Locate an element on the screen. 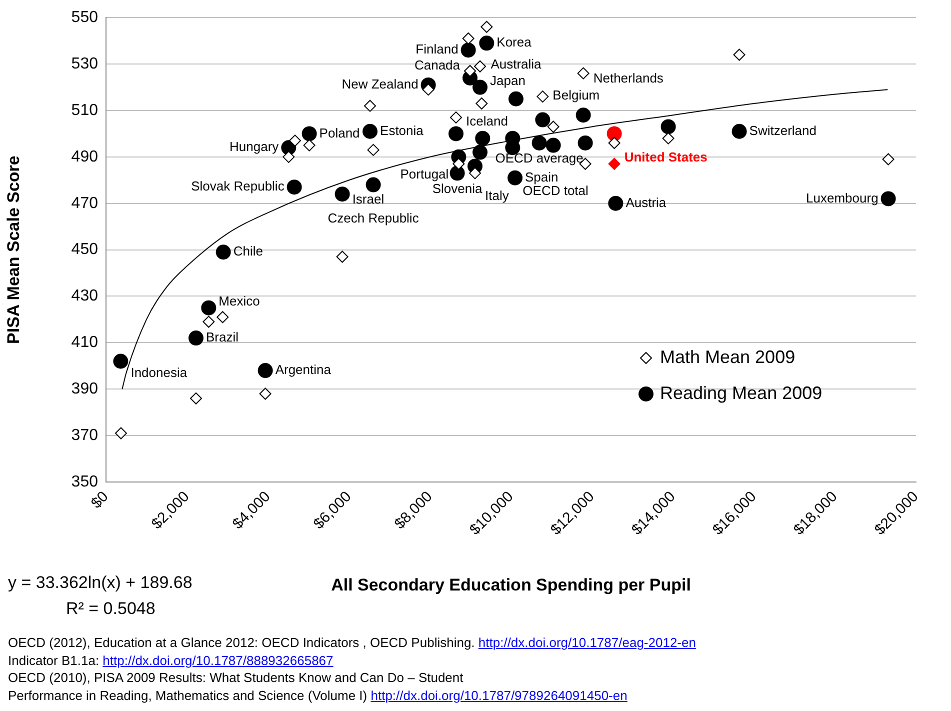 The width and height of the screenshot is (951, 711). text: Indicator B1.1a: http://dx.doi.org/10.1787/888932665867 is located at coordinates (171, 660).